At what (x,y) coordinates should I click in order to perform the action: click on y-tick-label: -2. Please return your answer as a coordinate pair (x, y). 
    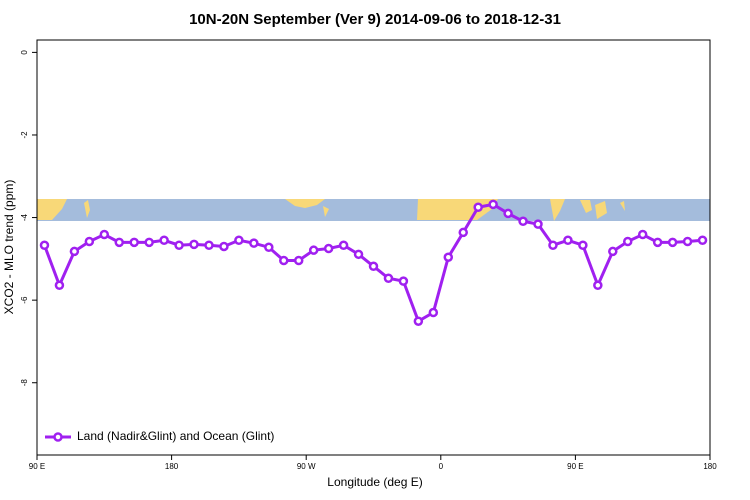
    Looking at the image, I should click on (24, 135).